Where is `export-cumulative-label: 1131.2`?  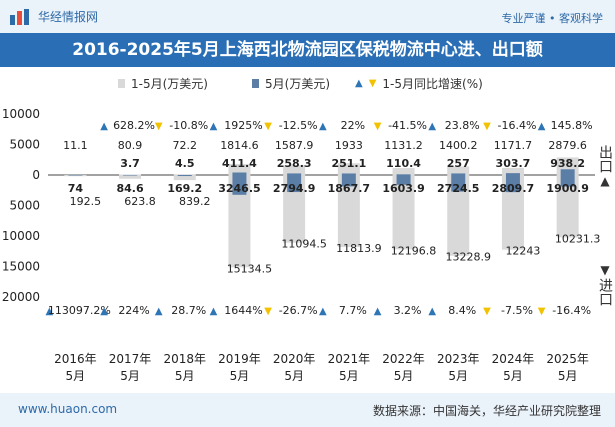 export-cumulative-label: 1131.2 is located at coordinates (403, 145).